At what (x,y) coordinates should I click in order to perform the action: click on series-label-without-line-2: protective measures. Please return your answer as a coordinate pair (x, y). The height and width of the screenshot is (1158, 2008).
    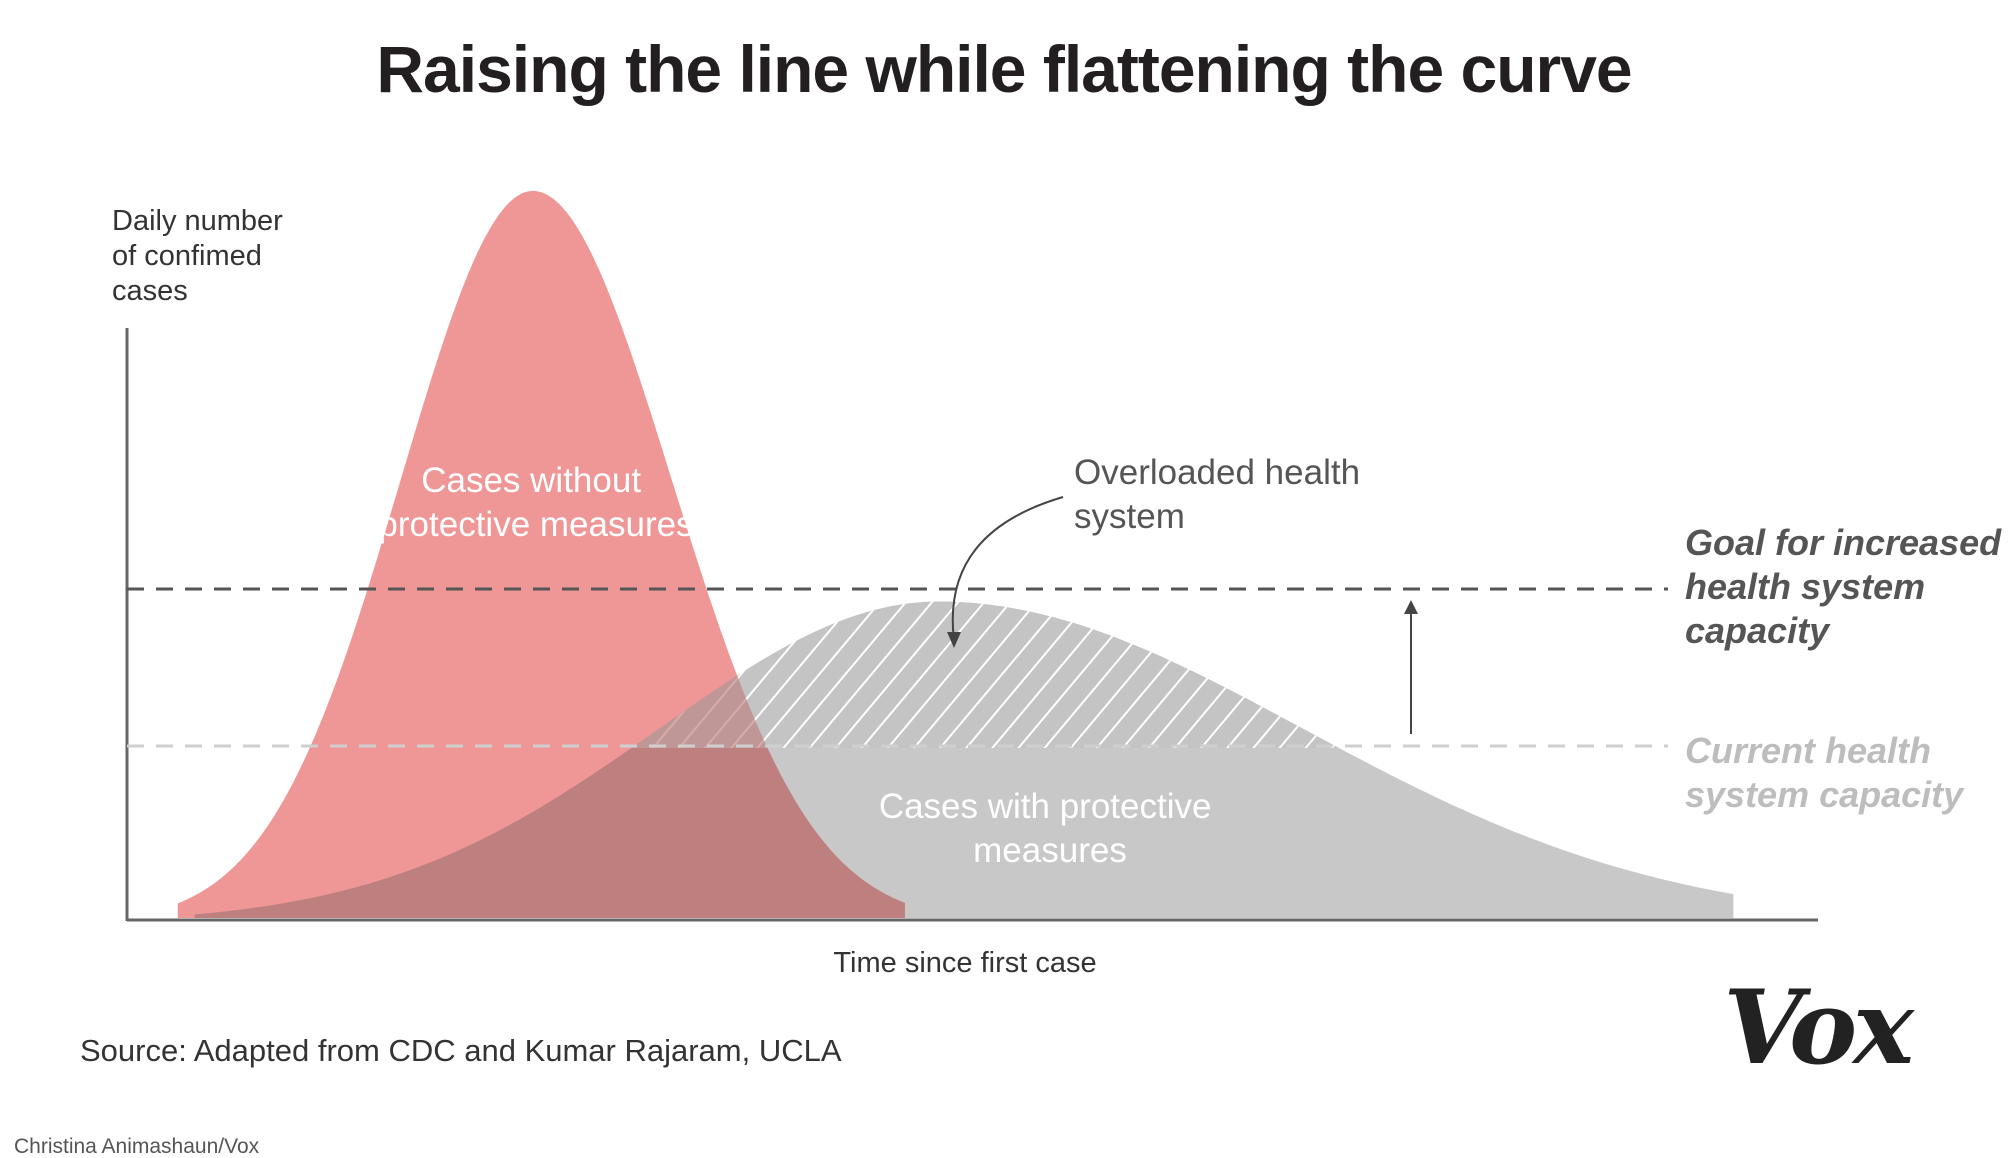
    Looking at the image, I should click on (535, 524).